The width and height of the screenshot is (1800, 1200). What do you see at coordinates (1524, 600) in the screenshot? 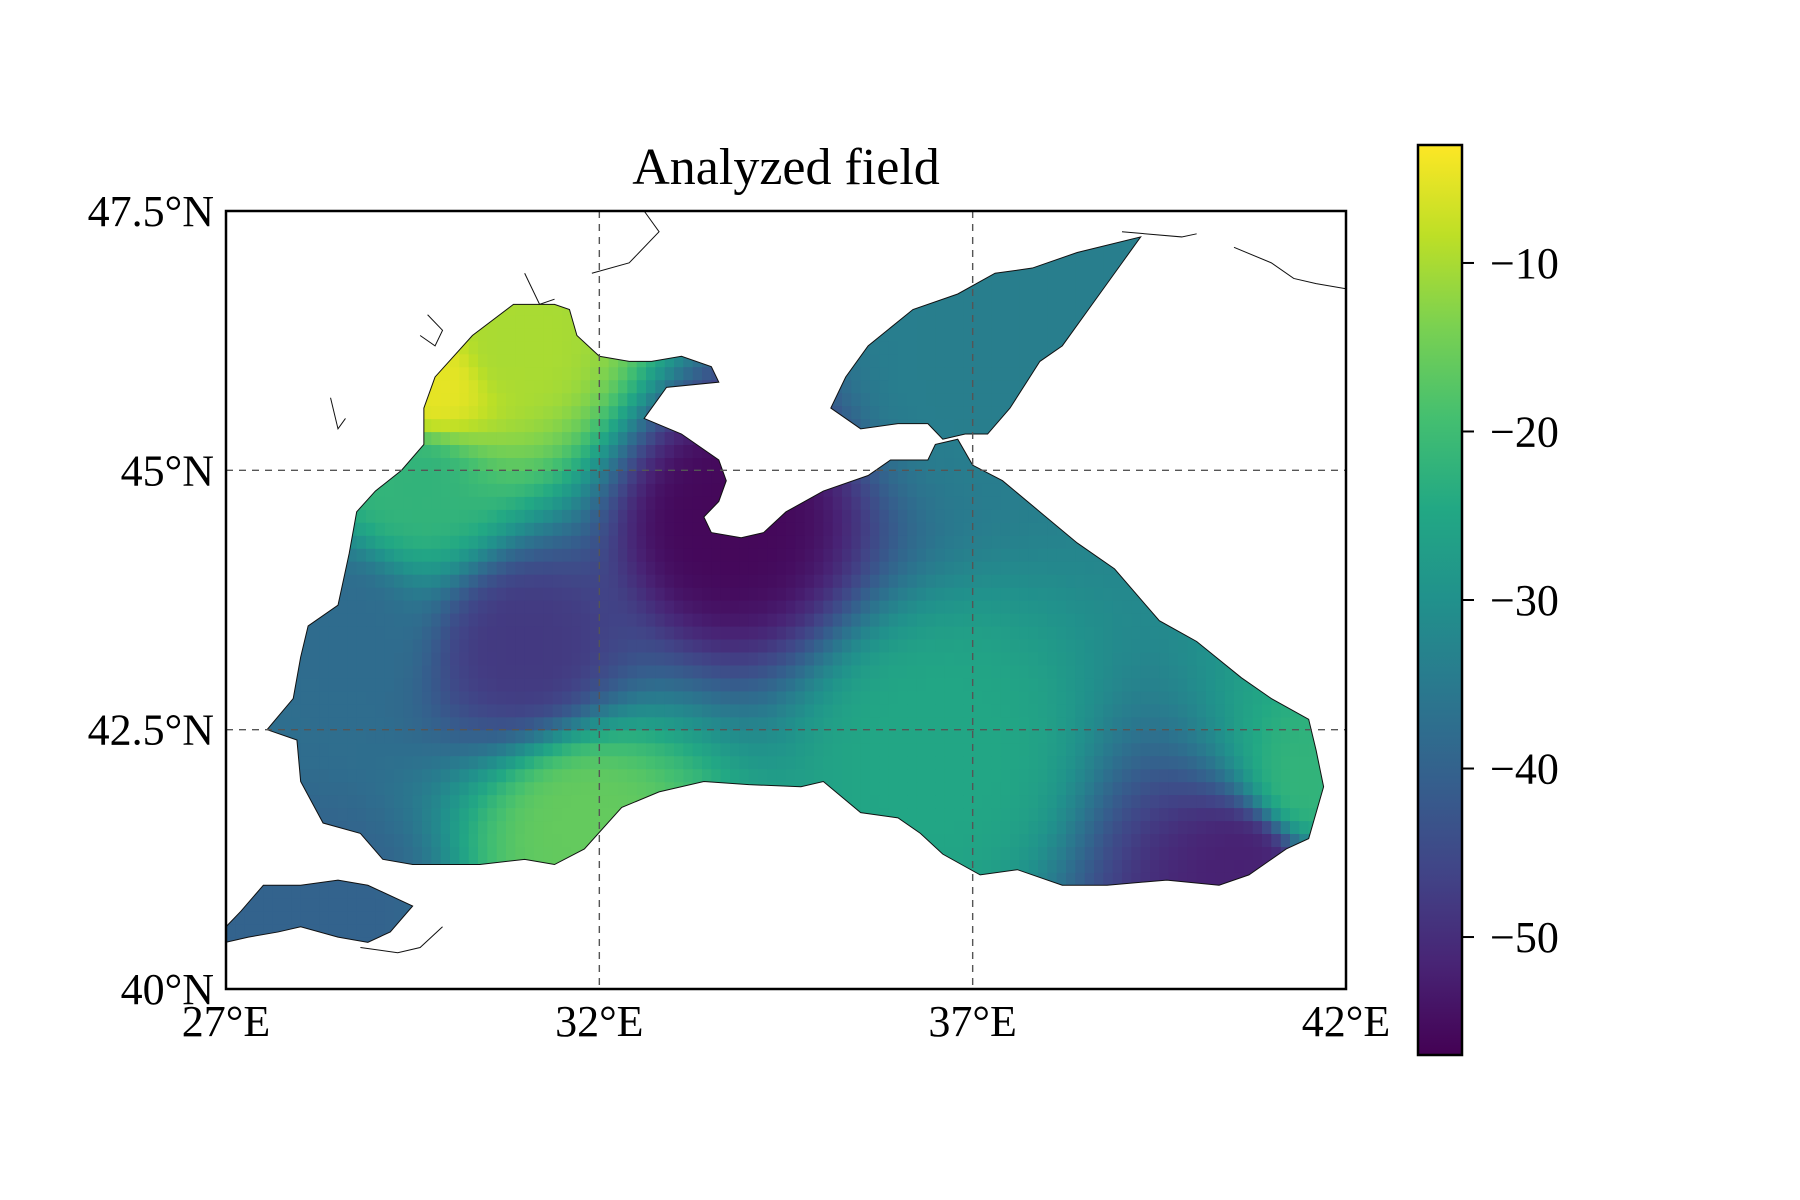
I see `colorbar-tick-label: −30` at bounding box center [1524, 600].